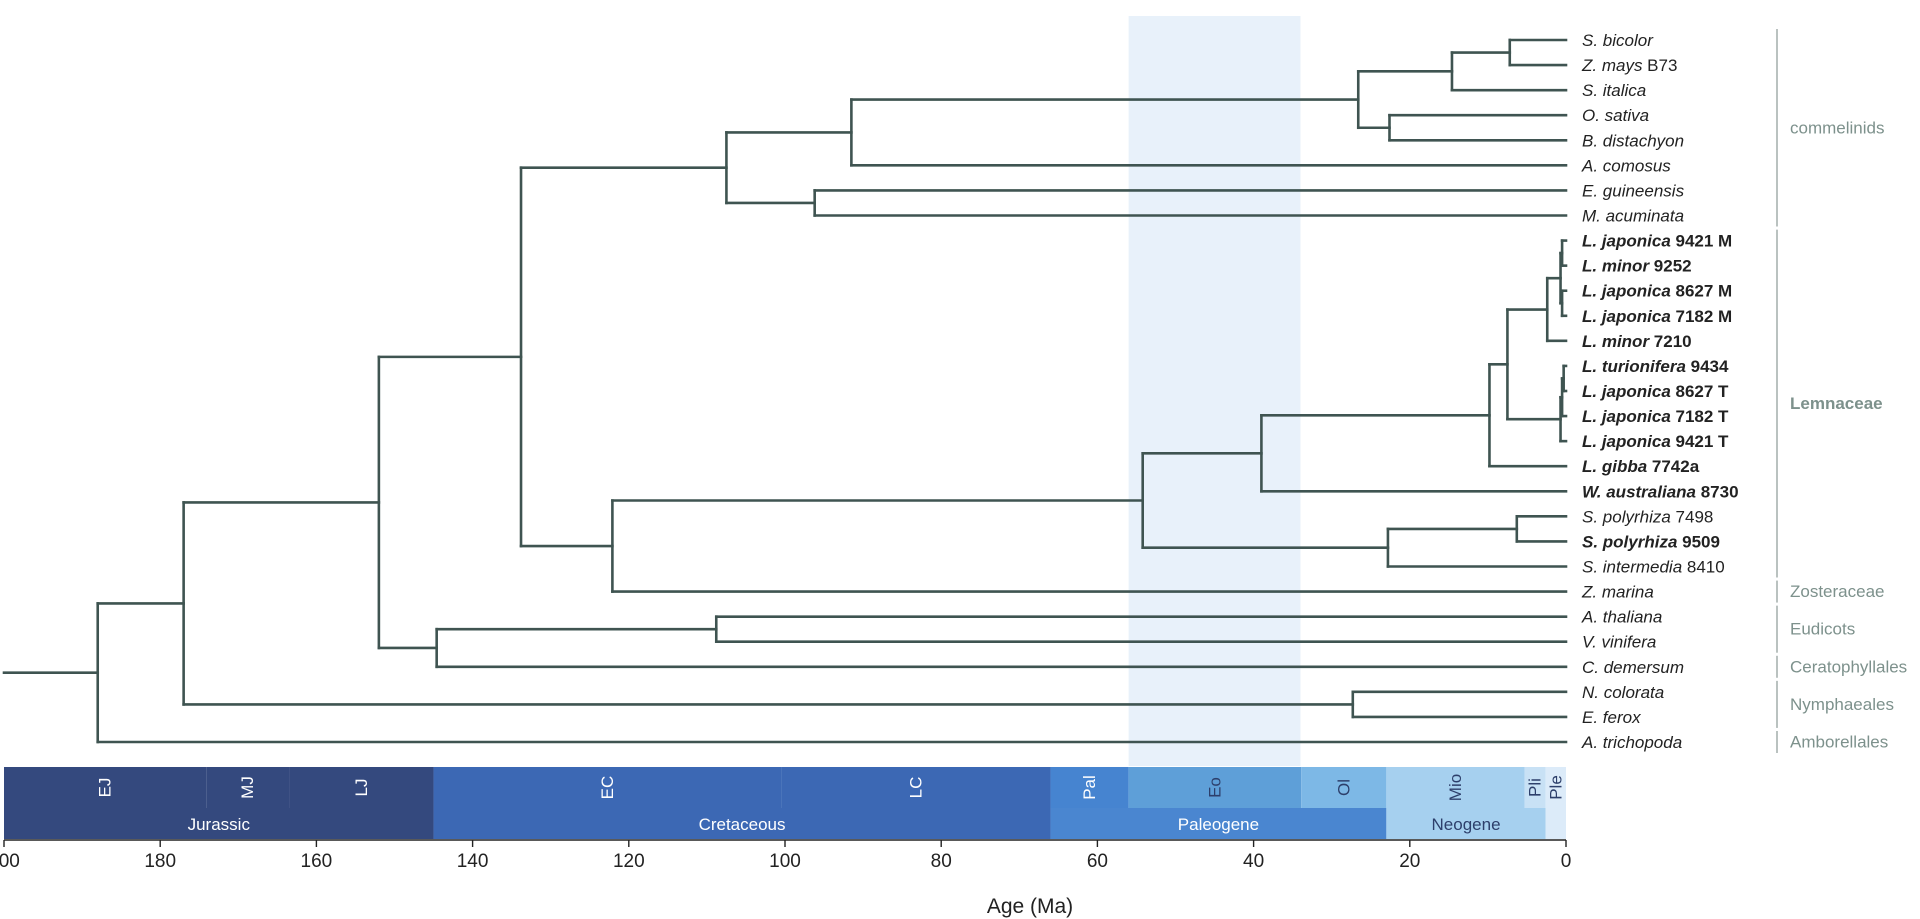 This screenshot has height=919, width=1920. What do you see at coordinates (1700, 391) in the screenshot?
I see `taxon-strain: 8627 T` at bounding box center [1700, 391].